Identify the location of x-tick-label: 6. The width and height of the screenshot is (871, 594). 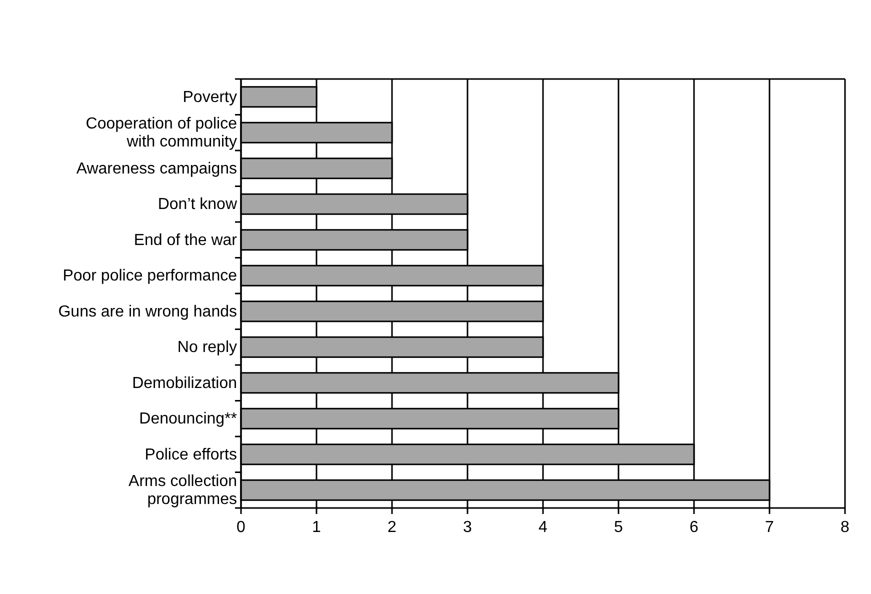
(694, 527).